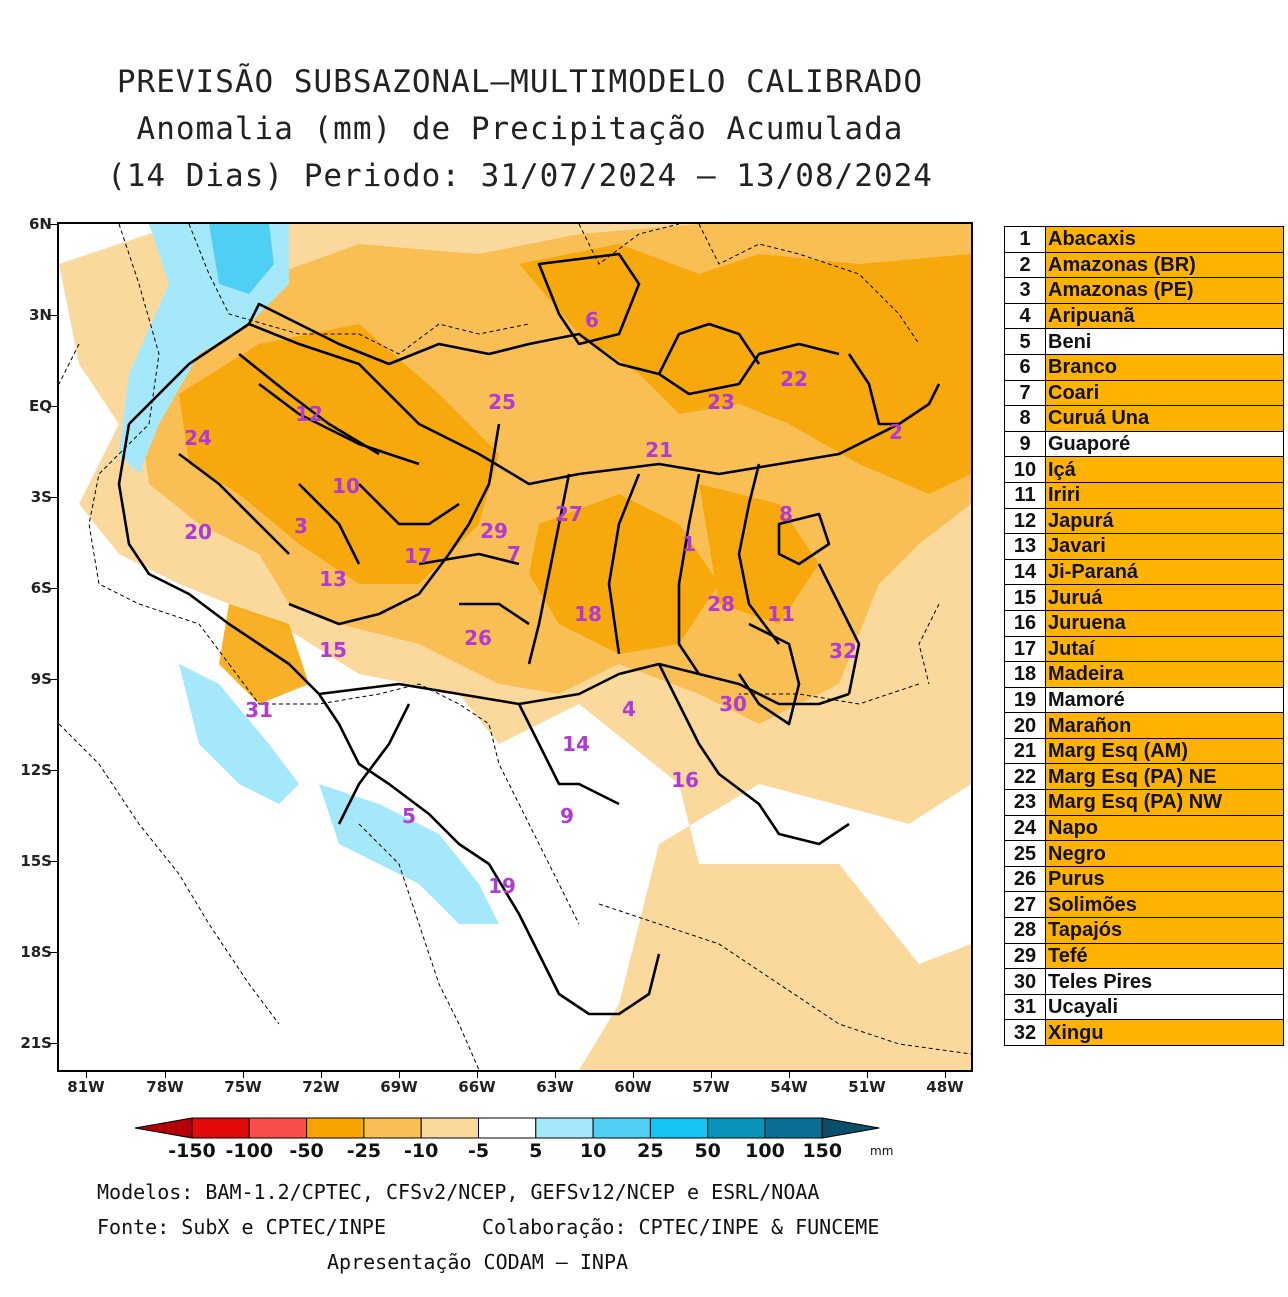 The height and width of the screenshot is (1297, 1288). I want to click on legend-number: 21, so click(1025, 751).